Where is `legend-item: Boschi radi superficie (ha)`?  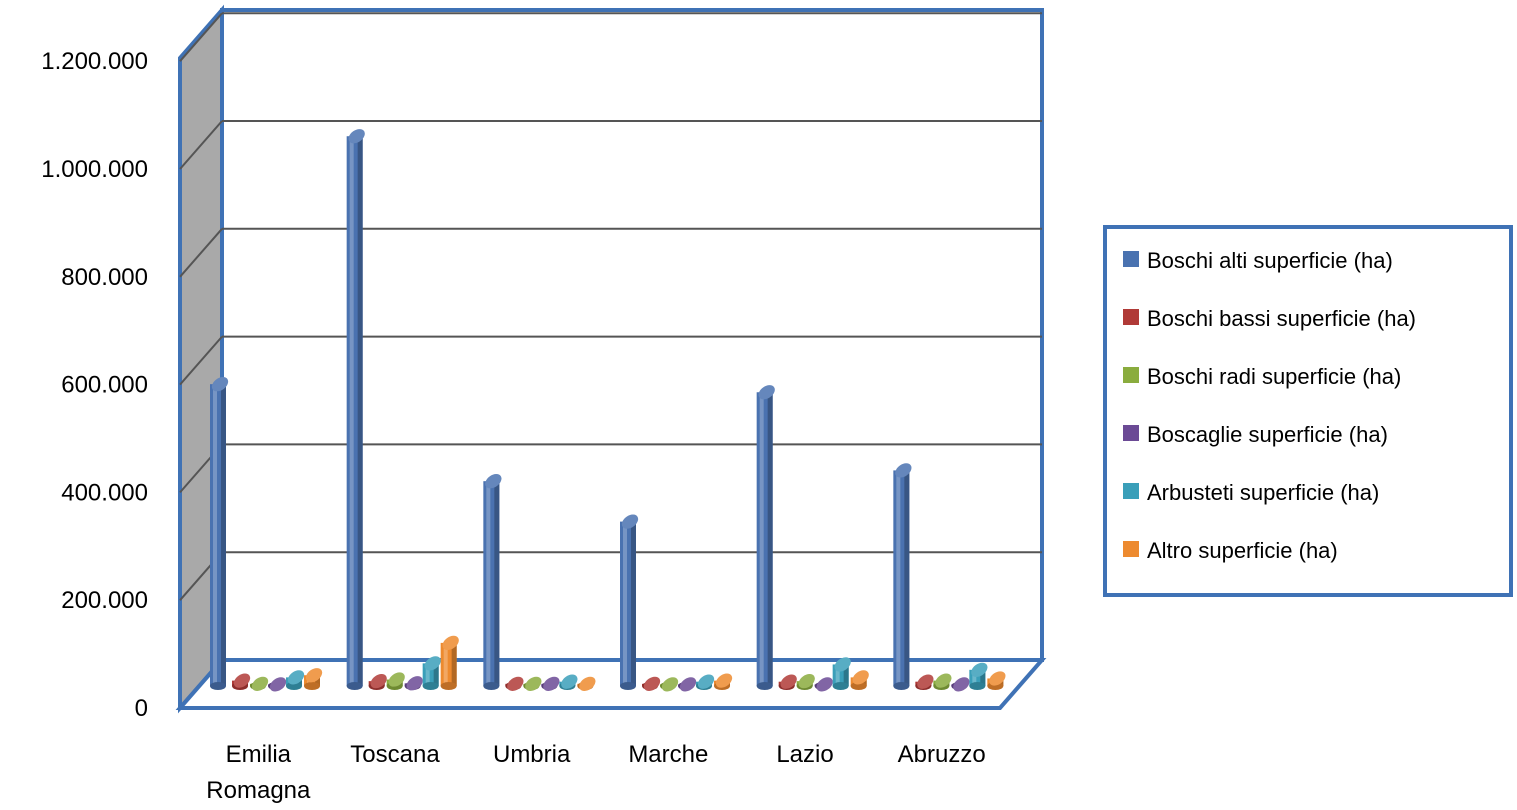
legend-item: Boschi radi superficie (ha) is located at coordinates (1262, 376).